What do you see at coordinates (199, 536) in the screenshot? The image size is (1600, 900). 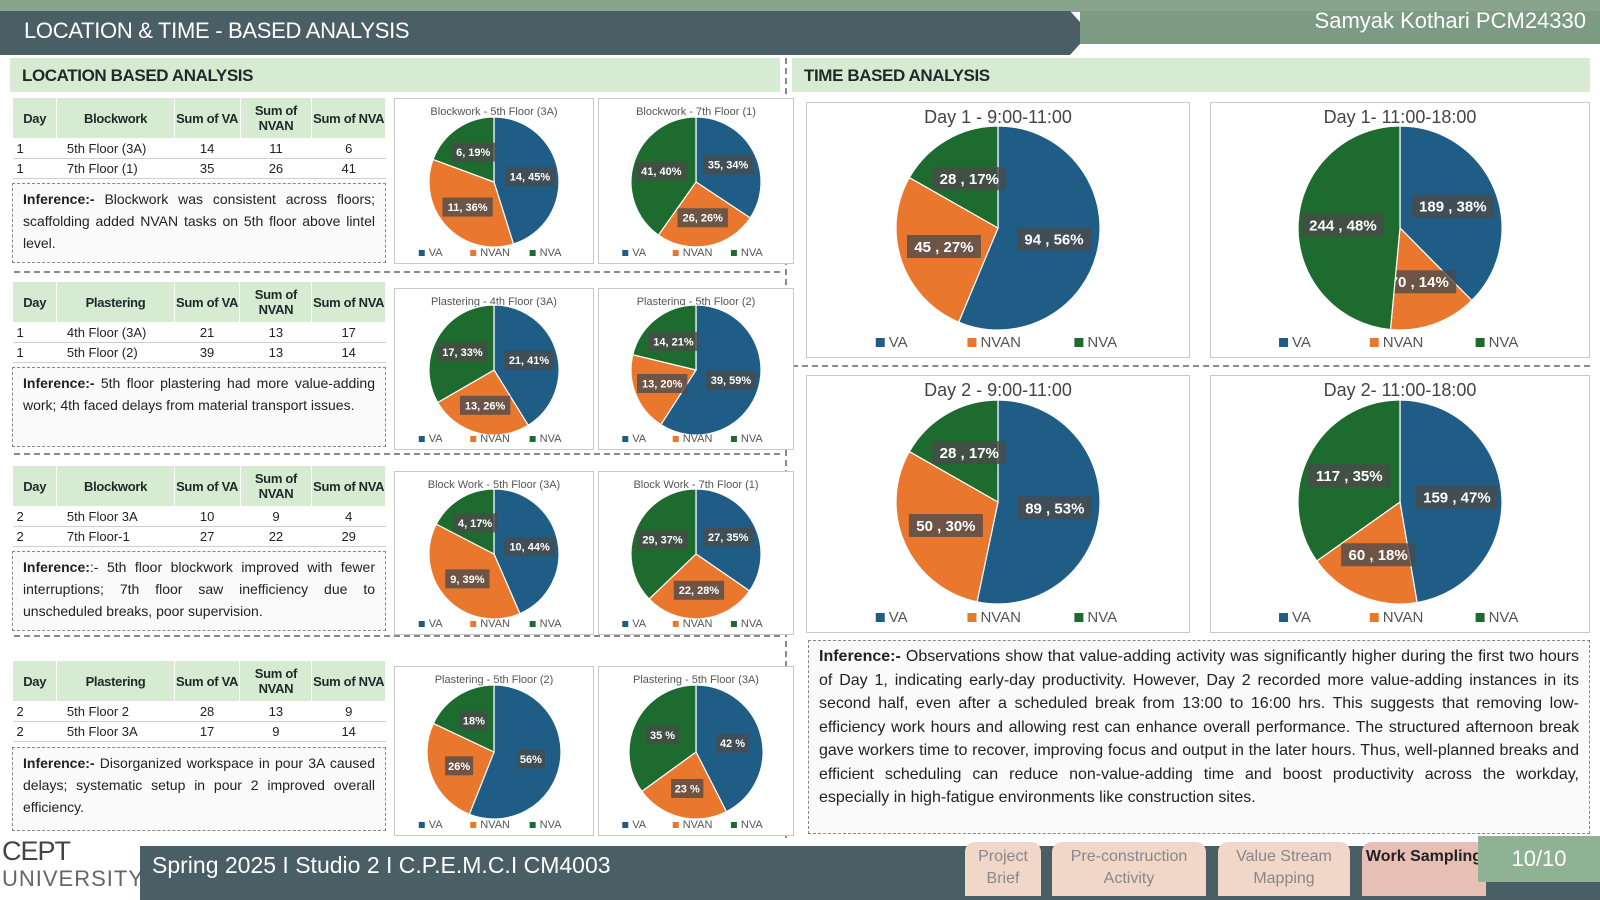 I see `table-row: 2 7th Floor-1 27 22 29` at bounding box center [199, 536].